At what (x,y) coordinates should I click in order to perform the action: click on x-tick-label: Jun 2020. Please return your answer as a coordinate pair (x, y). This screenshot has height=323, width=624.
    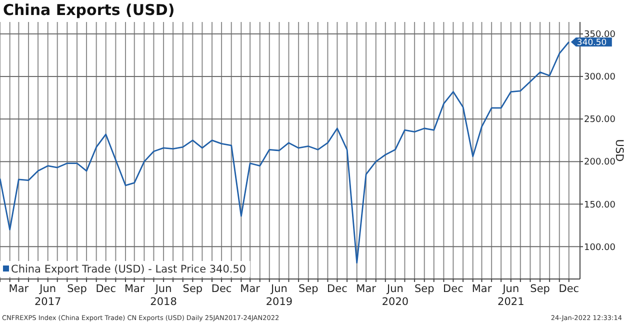
    Looking at the image, I should click on (395, 295).